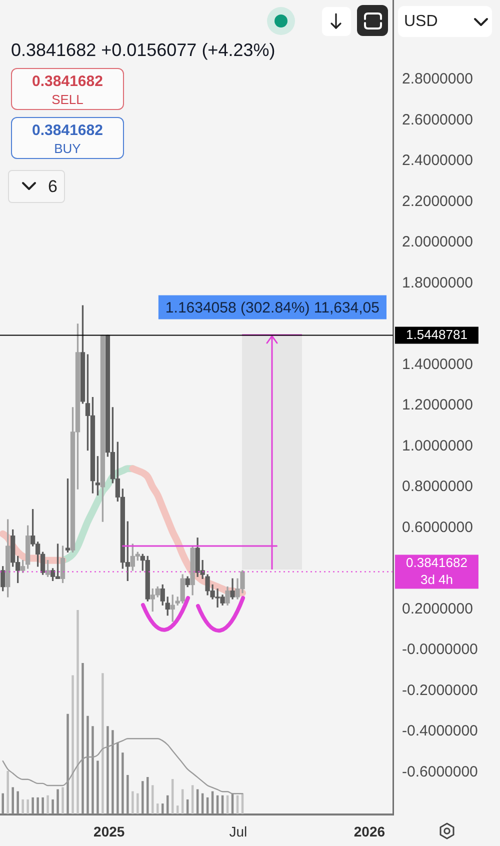  What do you see at coordinates (437, 201) in the screenshot?
I see `y-tick-label: 2.2000000` at bounding box center [437, 201].